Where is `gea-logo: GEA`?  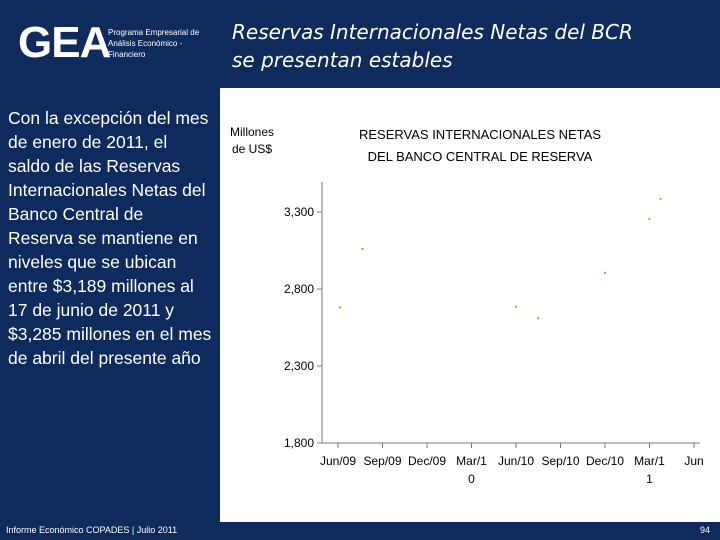 gea-logo: GEA is located at coordinates (64, 42).